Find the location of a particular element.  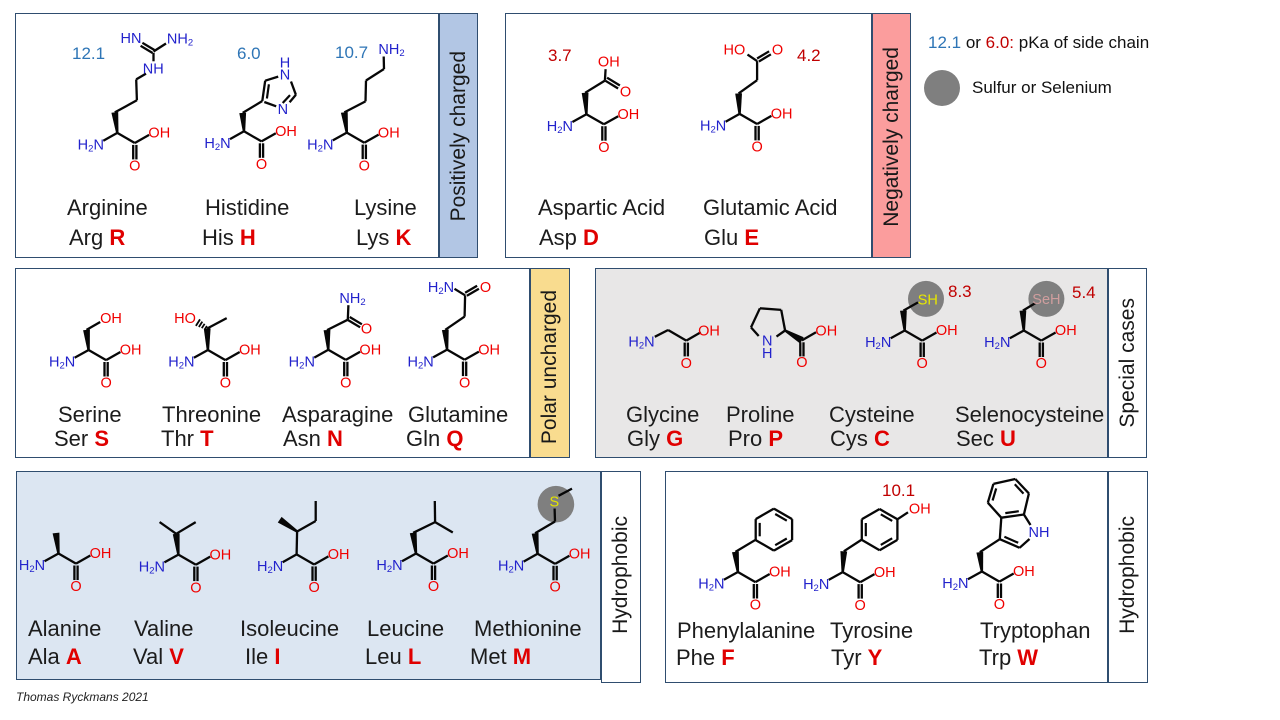

svg-text: SeH is located at coordinates (1046, 300).